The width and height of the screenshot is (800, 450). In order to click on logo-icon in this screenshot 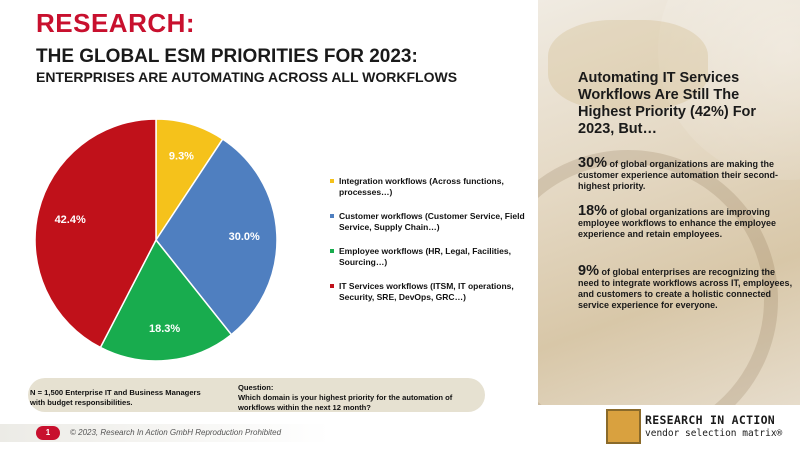, I will do `click(623, 426)`.